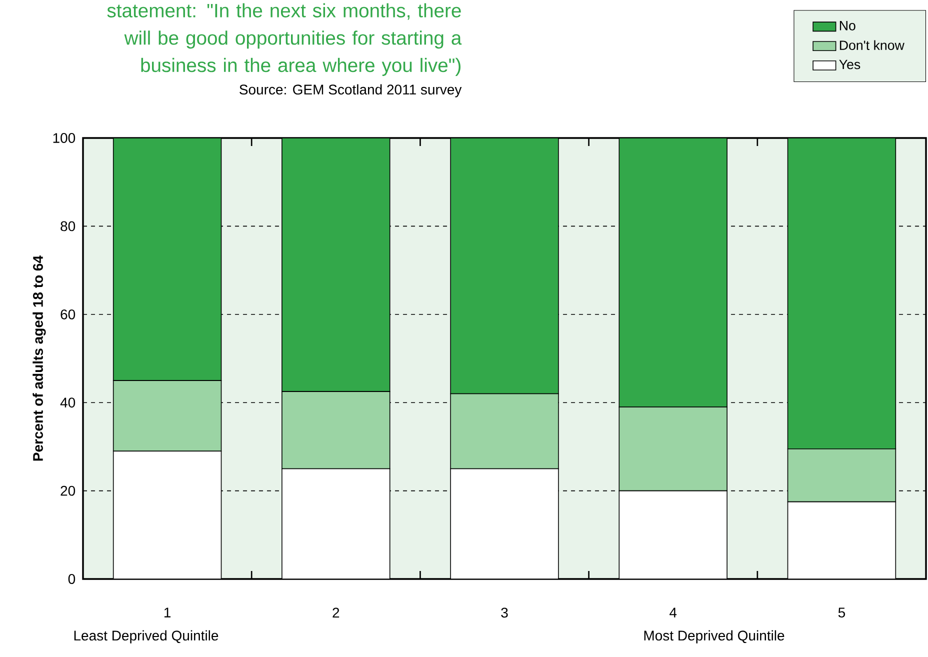 This screenshot has width=928, height=657. What do you see at coordinates (504, 613) in the screenshot?
I see `x-tick-label: 3` at bounding box center [504, 613].